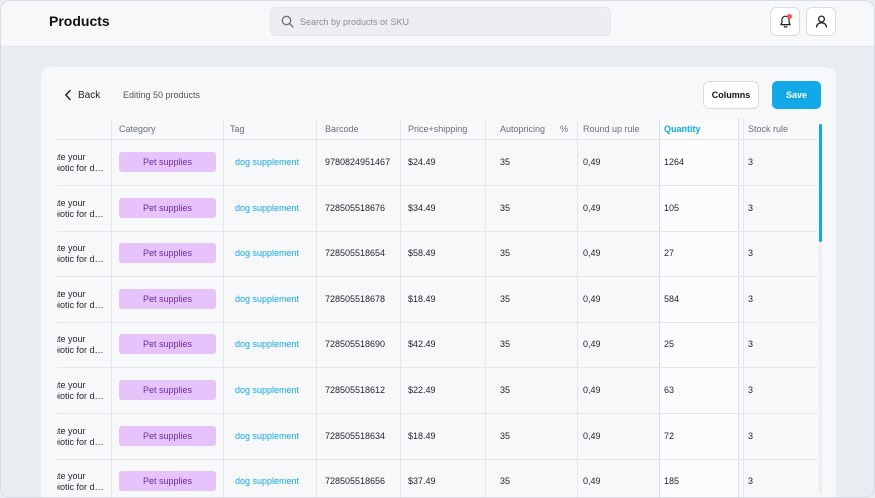  What do you see at coordinates (422, 344) in the screenshot?
I see `price-cell: $42.49` at bounding box center [422, 344].